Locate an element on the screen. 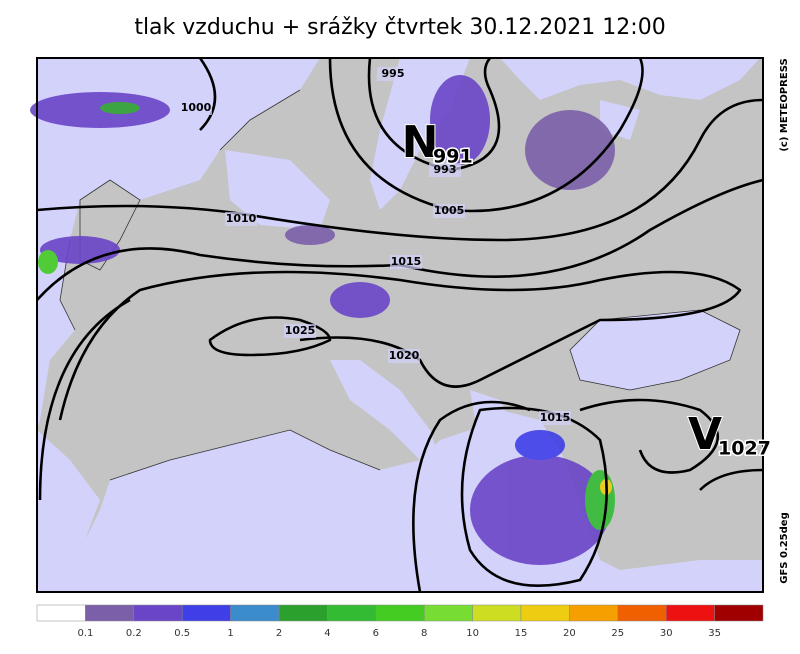 The image size is (800, 654). isobar-label: 1025 is located at coordinates (300, 330).